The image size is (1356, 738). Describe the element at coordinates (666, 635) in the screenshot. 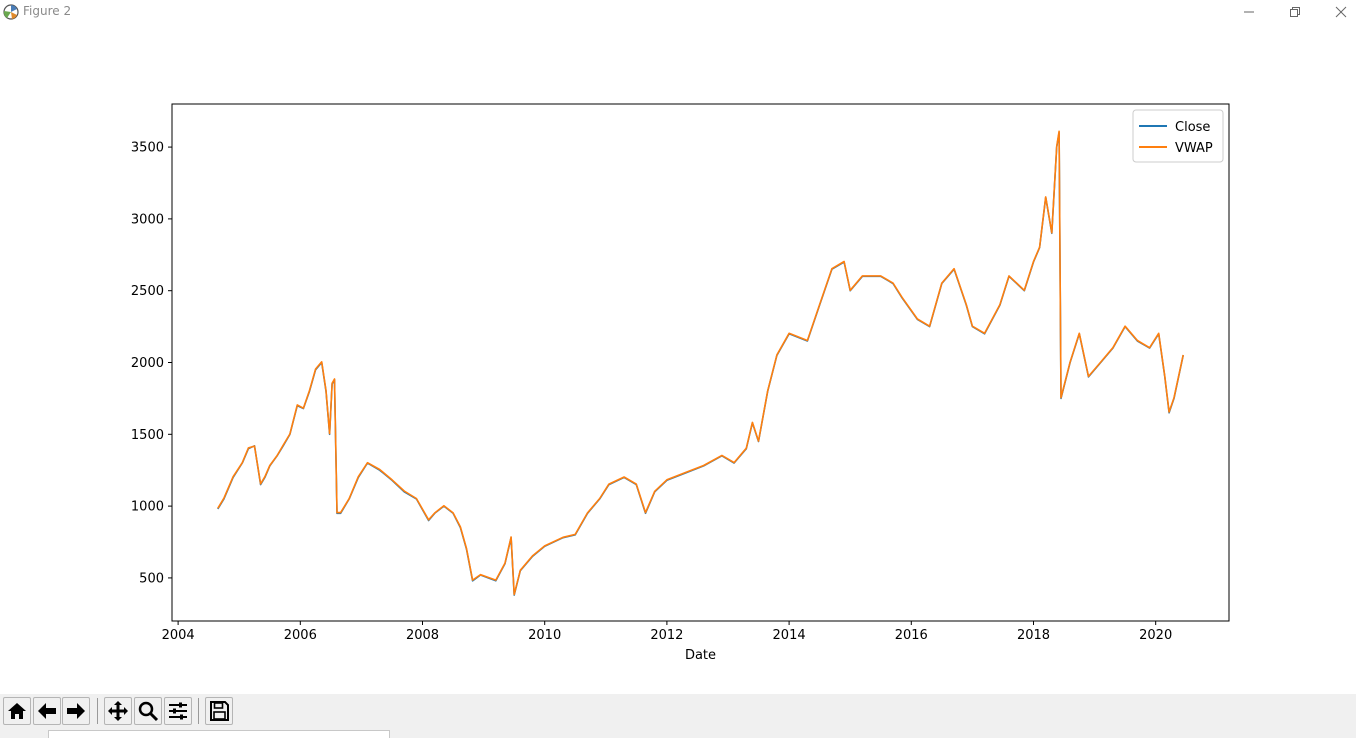

I see `x-tick-label: 2012` at that location.